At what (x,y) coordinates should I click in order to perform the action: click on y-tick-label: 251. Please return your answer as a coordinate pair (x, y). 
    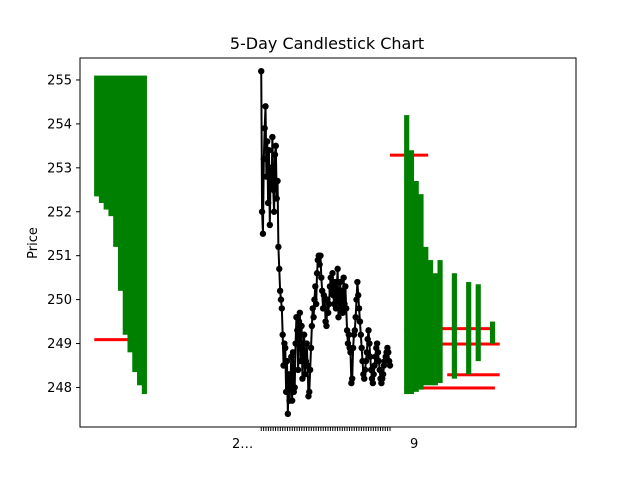
    Looking at the image, I should click on (59, 256).